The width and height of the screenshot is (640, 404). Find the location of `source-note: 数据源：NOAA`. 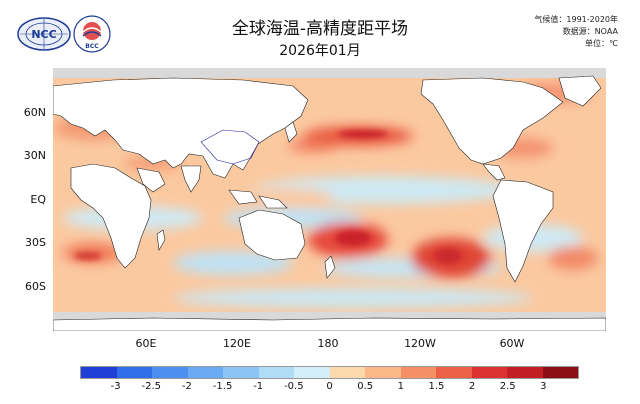

source-note: 数据源：NOAA is located at coordinates (590, 31).